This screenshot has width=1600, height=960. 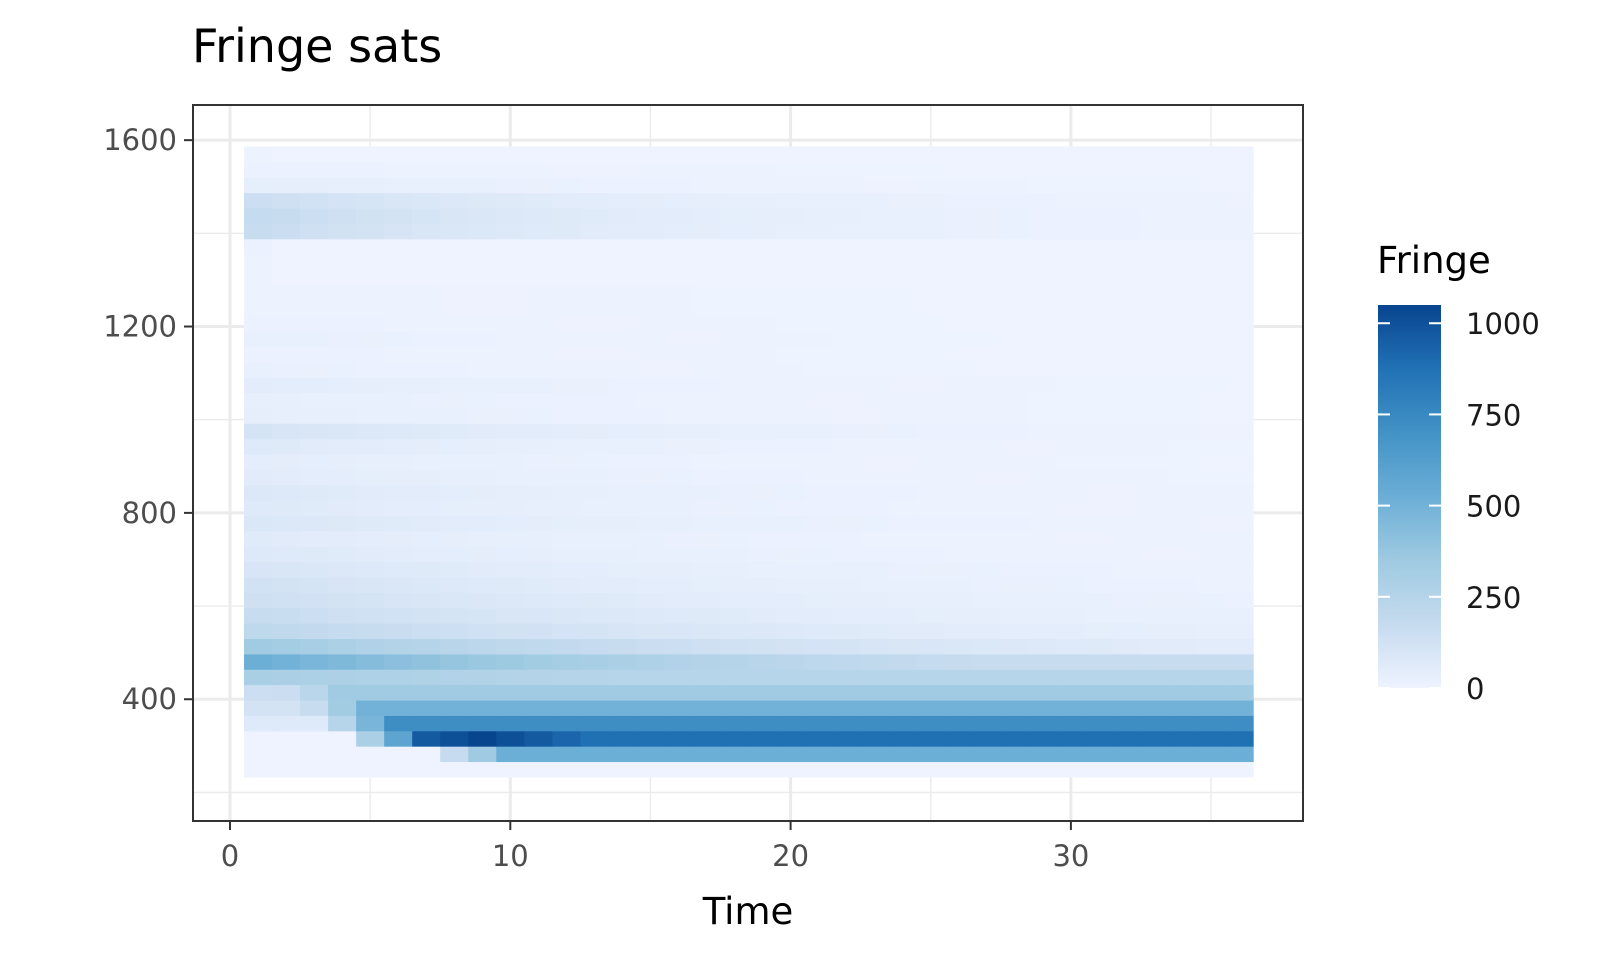 What do you see at coordinates (148, 419) in the screenshot?
I see `y-axis: 400 800 1200 1600` at bounding box center [148, 419].